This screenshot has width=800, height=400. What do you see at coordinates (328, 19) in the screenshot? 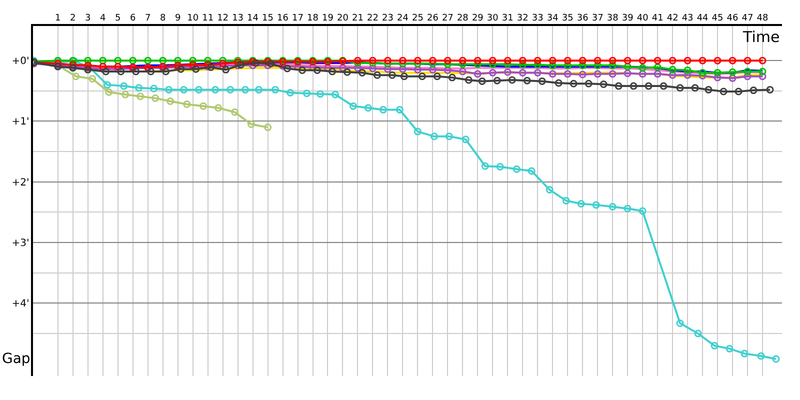
I see `x-tick-label: 19` at bounding box center [328, 19].